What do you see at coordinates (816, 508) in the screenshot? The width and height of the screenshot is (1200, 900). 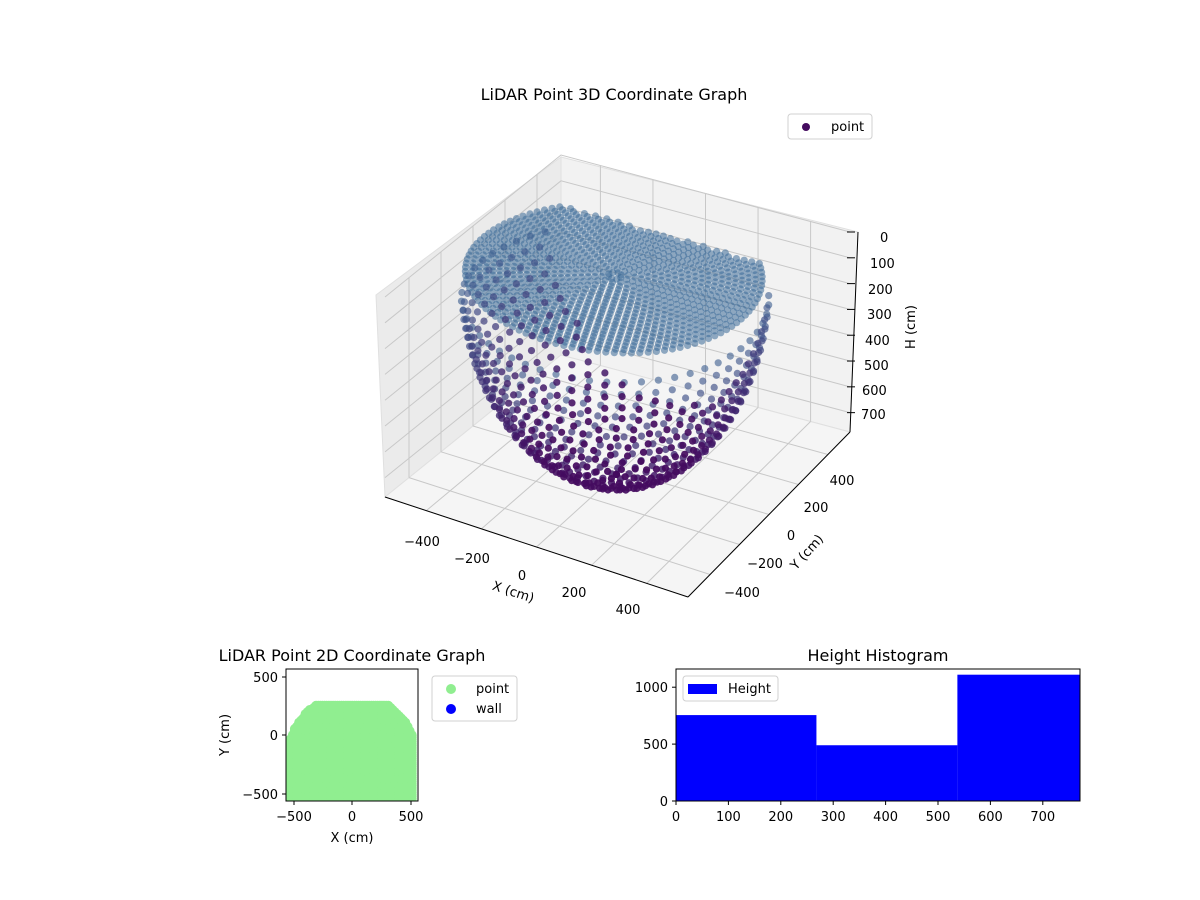 I see `y-tick-3d: 200` at bounding box center [816, 508].